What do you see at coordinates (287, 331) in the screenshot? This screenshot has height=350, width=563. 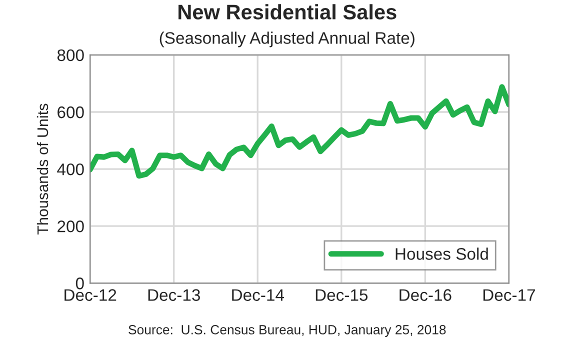 I see `source-note: Source: U.S. Census Bureau, HUD, January 25, 2018` at bounding box center [287, 331].